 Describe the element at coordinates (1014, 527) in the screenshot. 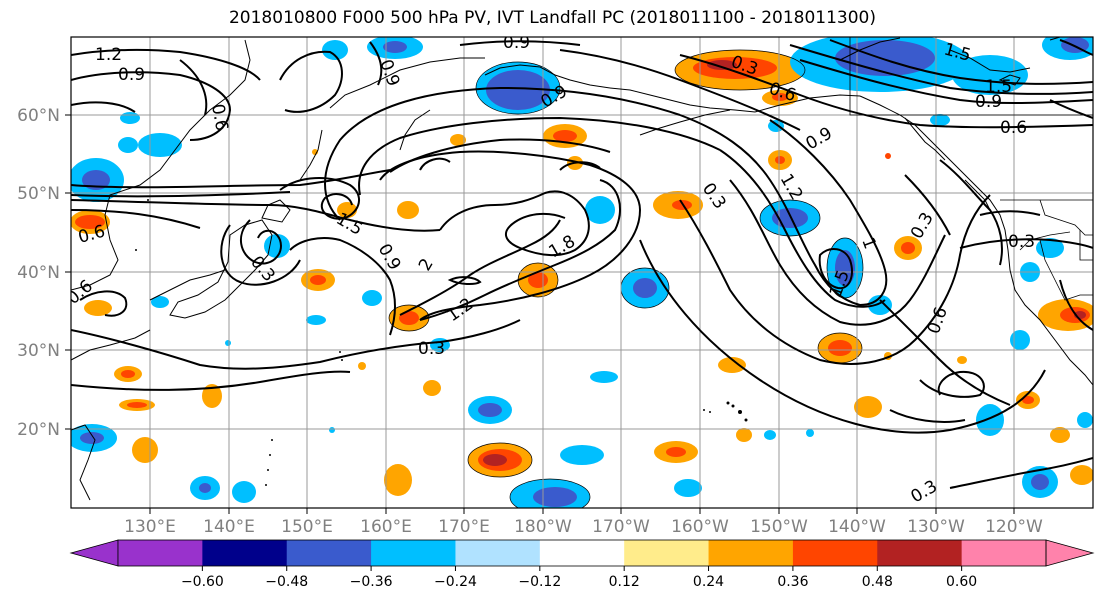

I see `lon-label: 120°W` at that location.